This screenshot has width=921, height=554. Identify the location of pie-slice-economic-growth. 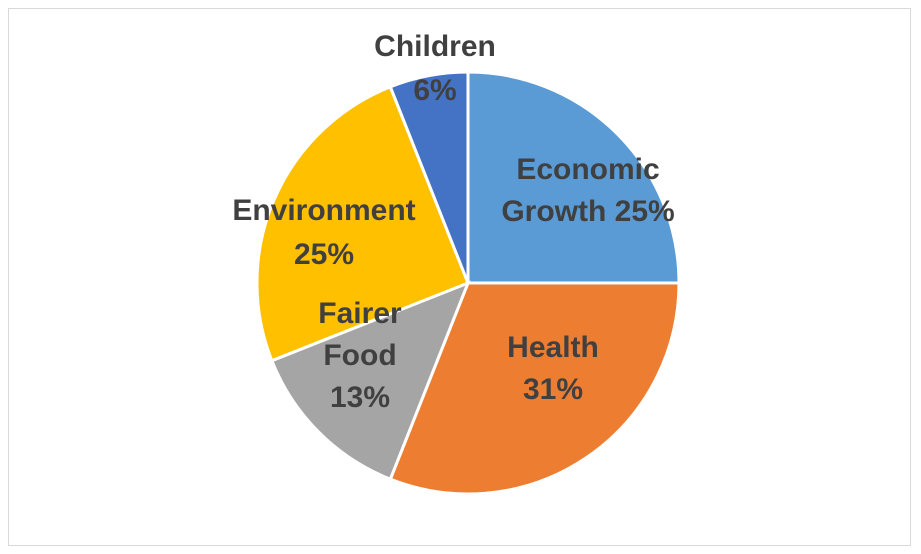
(573, 177).